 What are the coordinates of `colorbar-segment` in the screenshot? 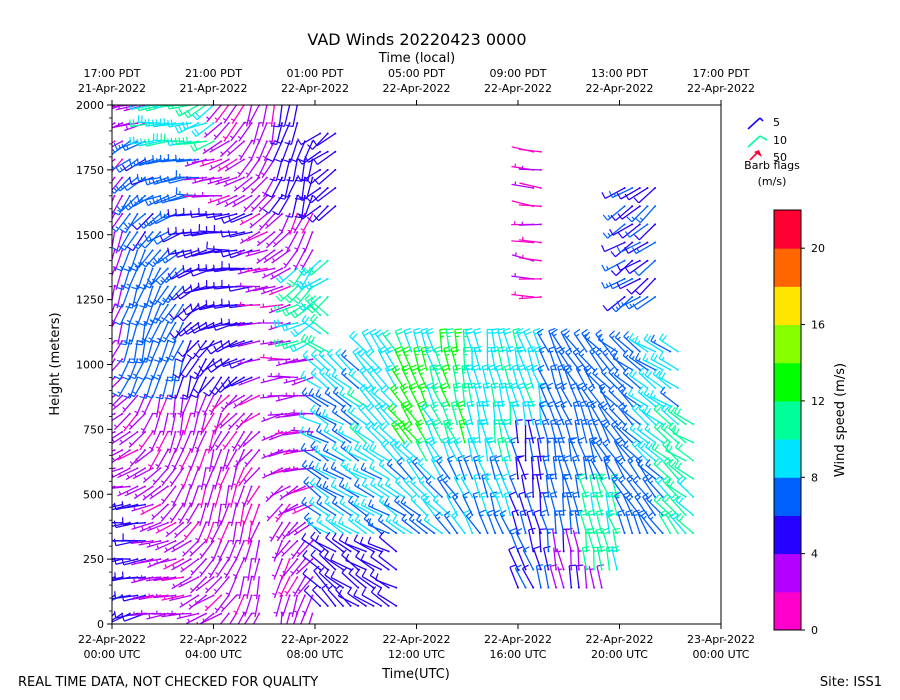 It's located at (787, 229).